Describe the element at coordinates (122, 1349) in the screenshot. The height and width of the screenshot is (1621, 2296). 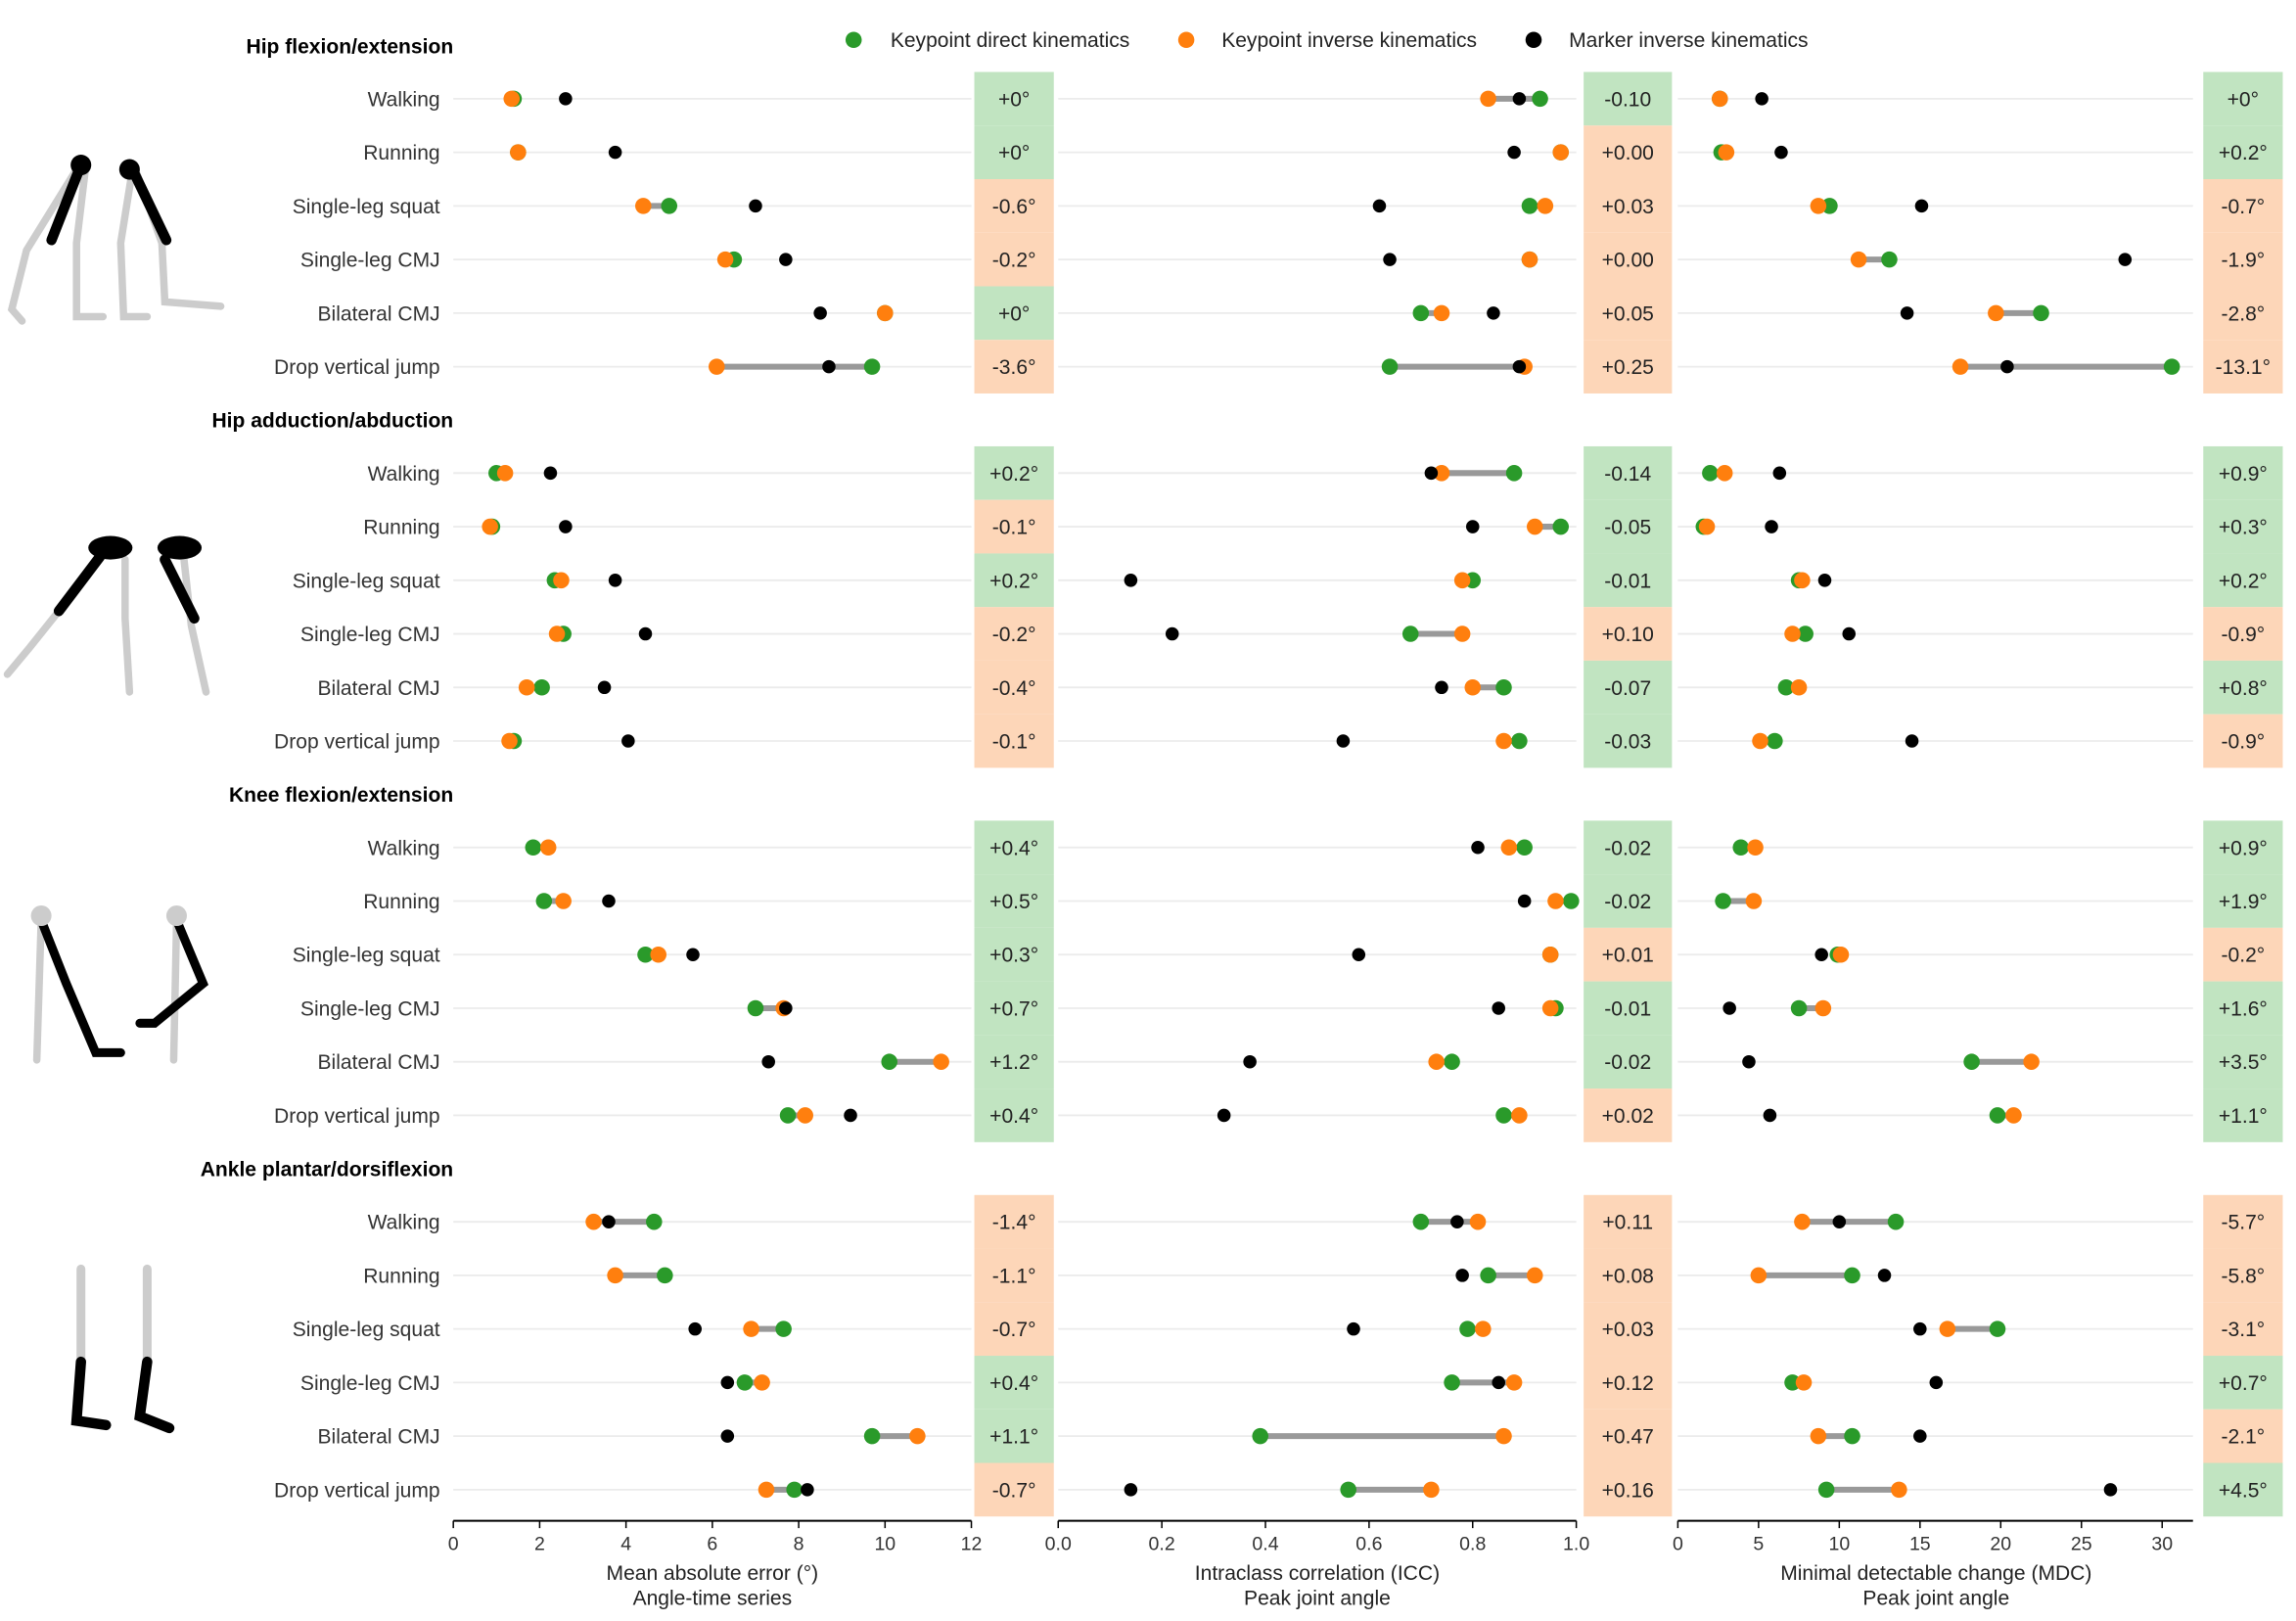
I see `ankle-skeleton-icon` at that location.